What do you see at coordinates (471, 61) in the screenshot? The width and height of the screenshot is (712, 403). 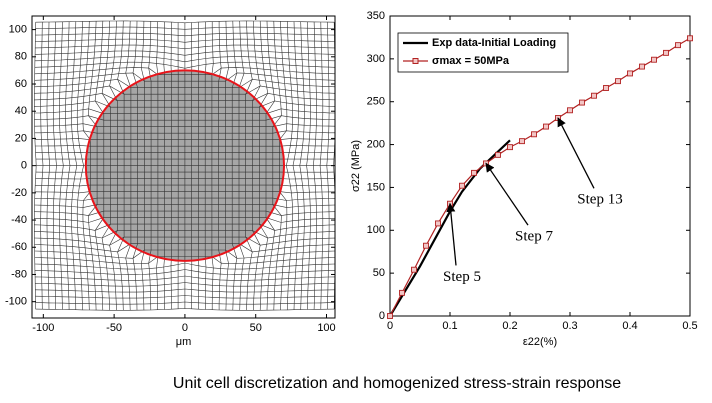 I see `legend-label: σmax = 50MPa` at bounding box center [471, 61].